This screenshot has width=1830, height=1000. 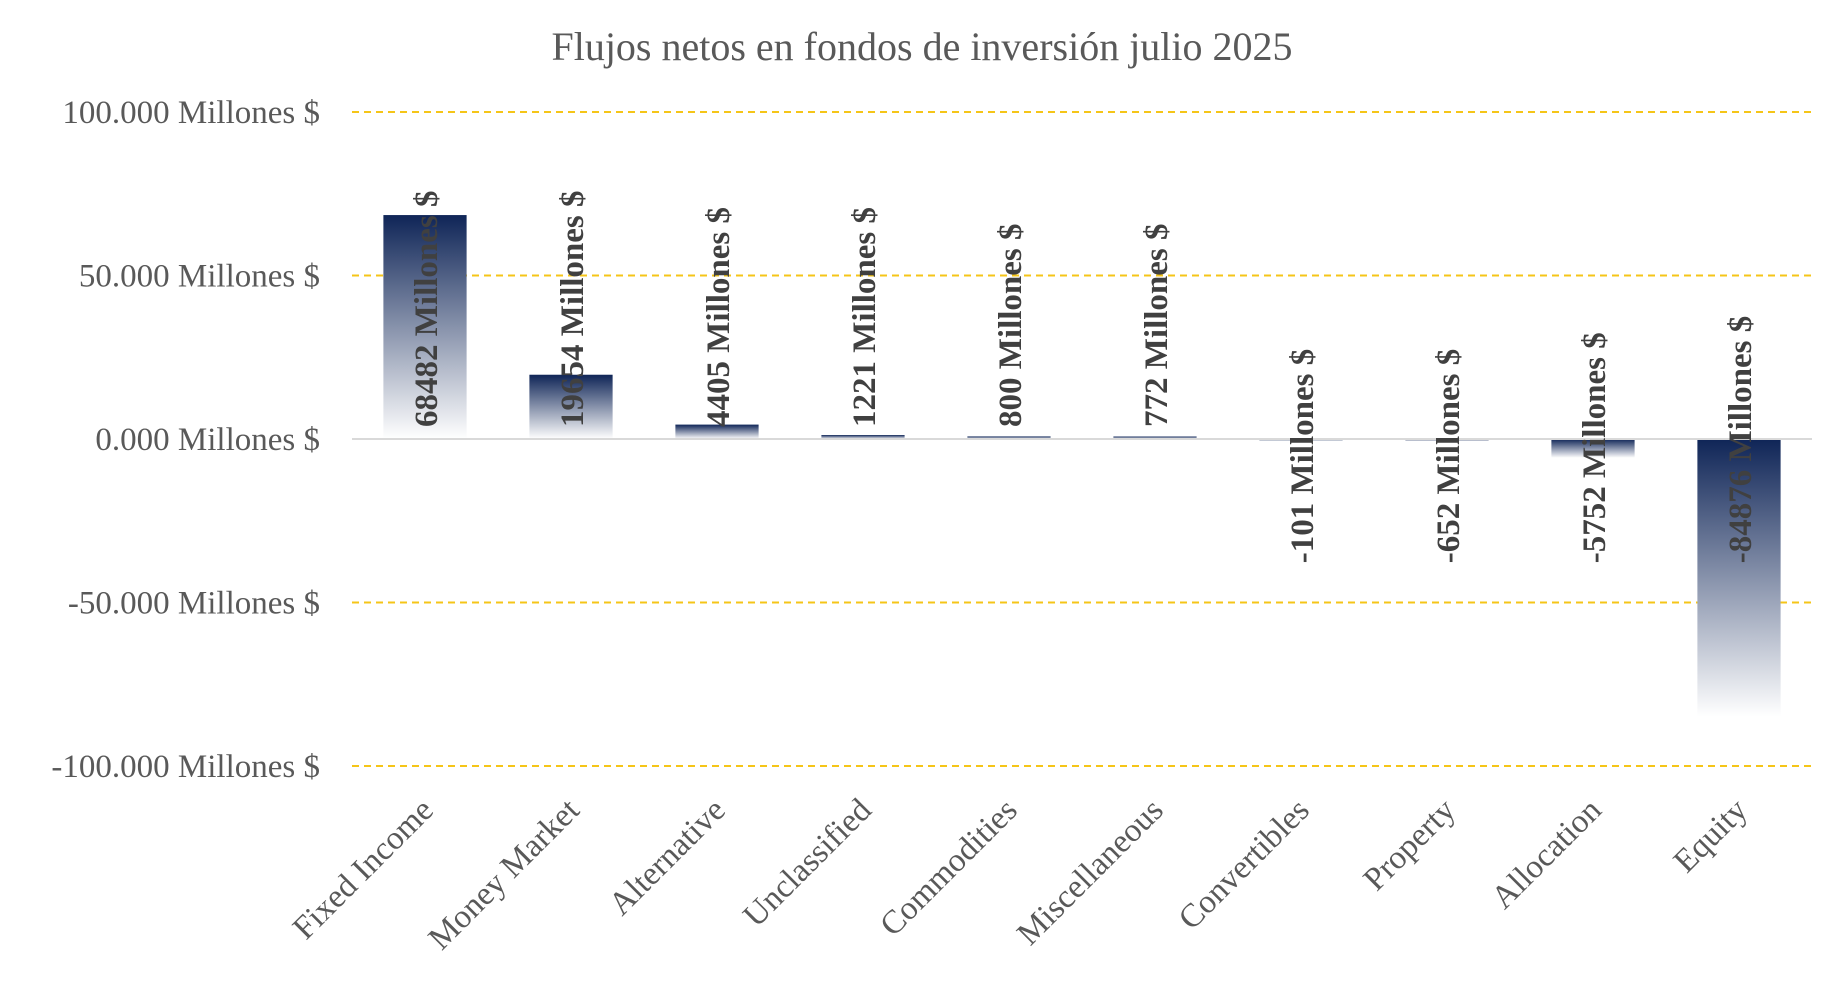 I want to click on y-tick-label: 0.000 Millones $, so click(x=207, y=440).